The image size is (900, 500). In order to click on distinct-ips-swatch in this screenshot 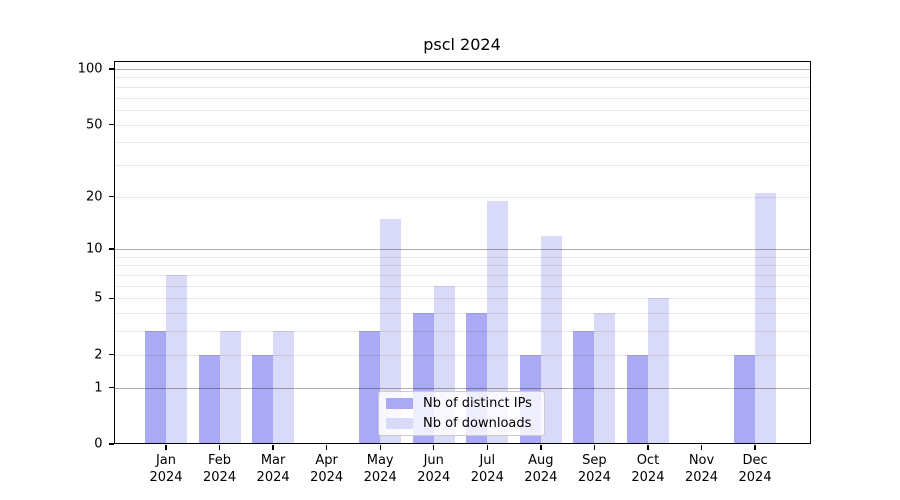, I will do `click(399, 403)`.